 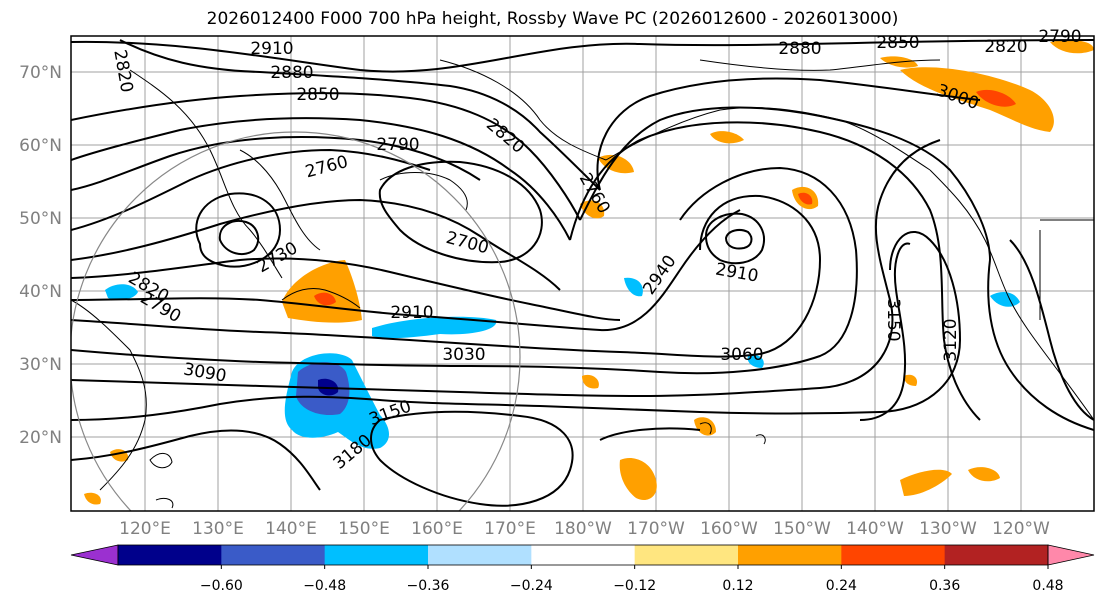 What do you see at coordinates (948, 529) in the screenshot?
I see `lon-tick-label: 130°W` at bounding box center [948, 529].